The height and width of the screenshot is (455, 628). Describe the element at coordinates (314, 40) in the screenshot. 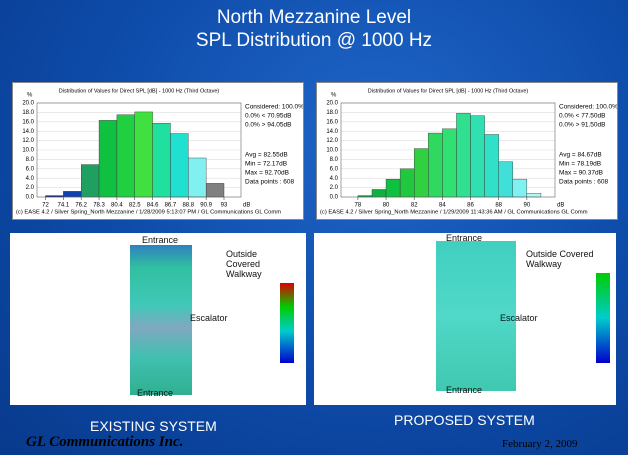

I see `title-line: SPL Distribution @ 1000 Hz` at that location.